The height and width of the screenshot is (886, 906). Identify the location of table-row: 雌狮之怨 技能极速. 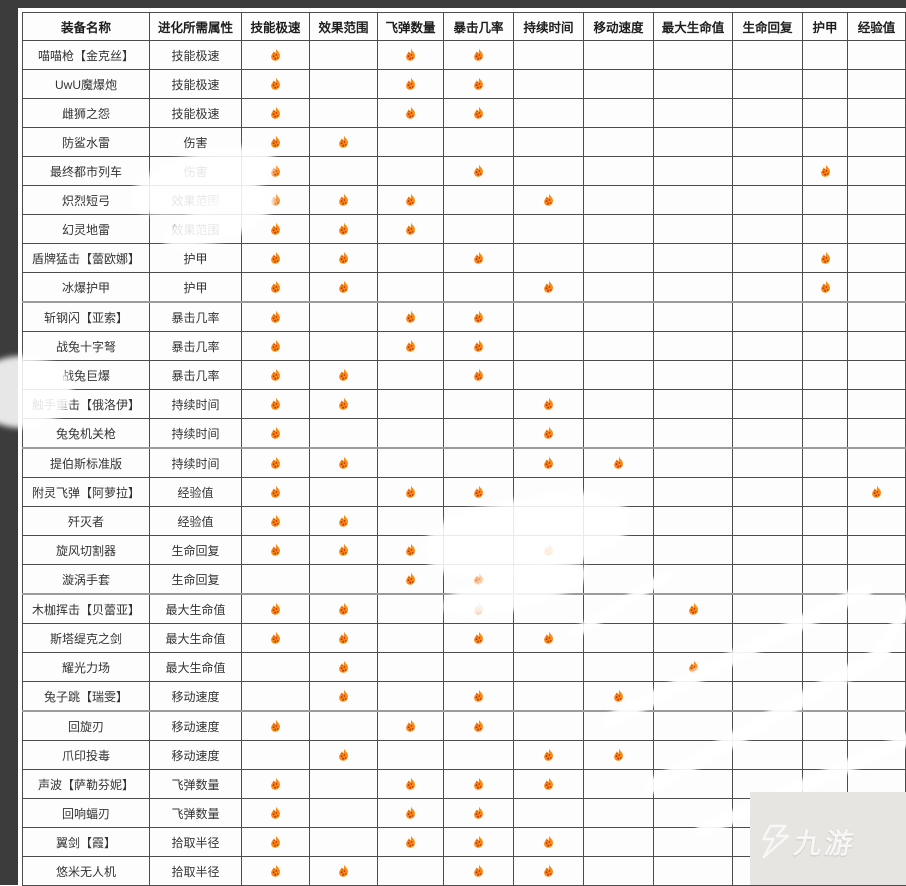
(464, 113).